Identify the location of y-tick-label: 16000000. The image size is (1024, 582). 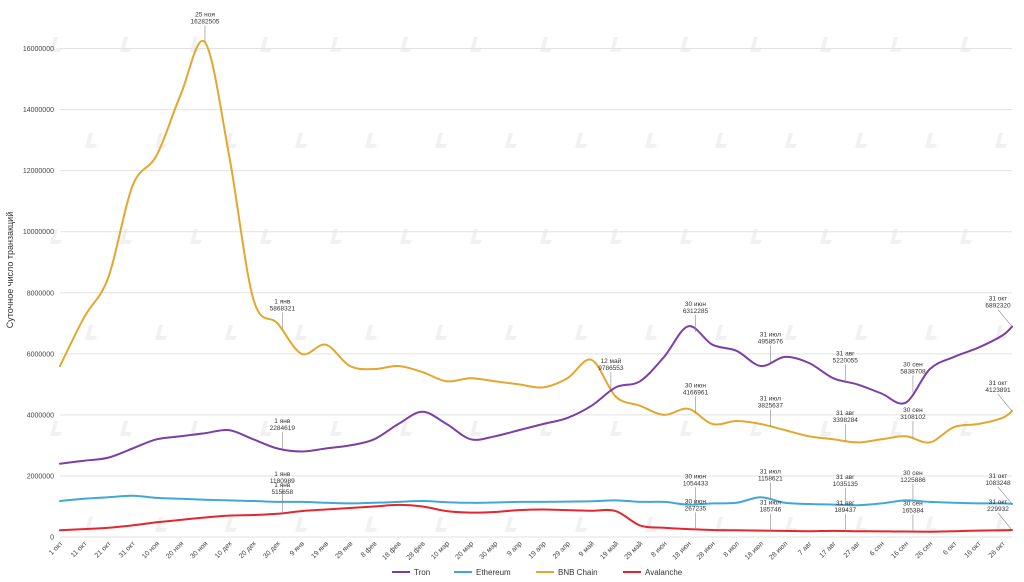
(38, 49).